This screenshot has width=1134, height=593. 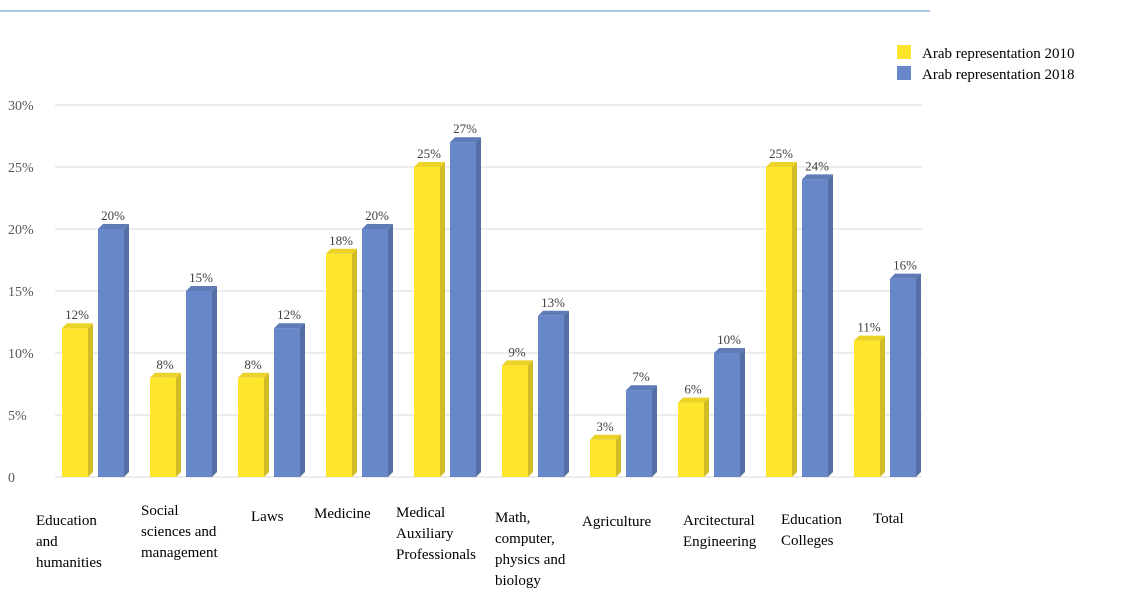 What do you see at coordinates (420, 513) in the screenshot?
I see `category-label-line: Medical` at bounding box center [420, 513].